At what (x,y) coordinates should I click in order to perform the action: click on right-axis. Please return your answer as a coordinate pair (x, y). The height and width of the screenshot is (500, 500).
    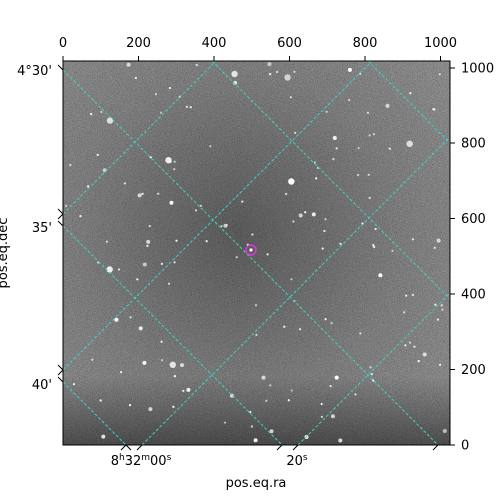
    Looking at the image, I should click on (452, 256).